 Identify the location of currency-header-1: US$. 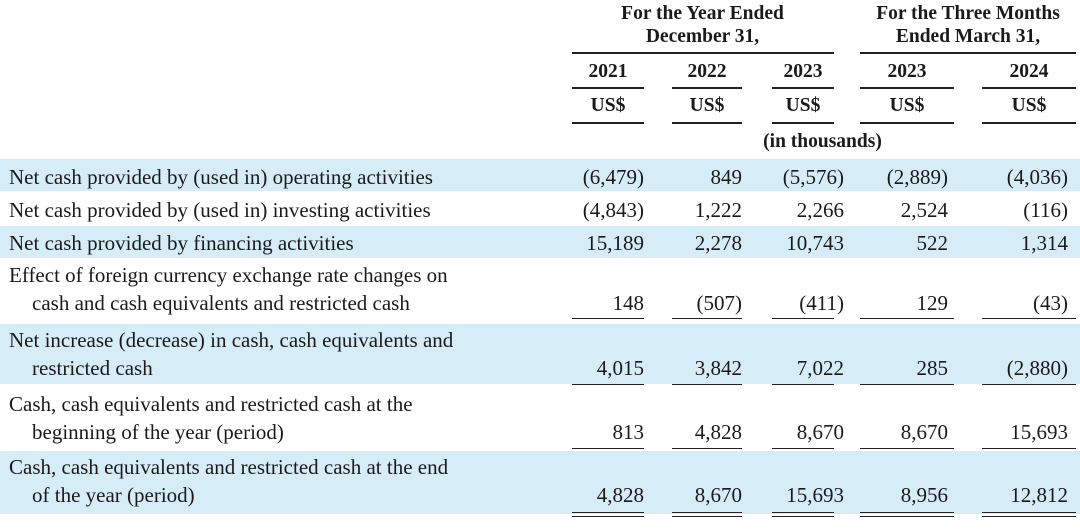
(608, 105).